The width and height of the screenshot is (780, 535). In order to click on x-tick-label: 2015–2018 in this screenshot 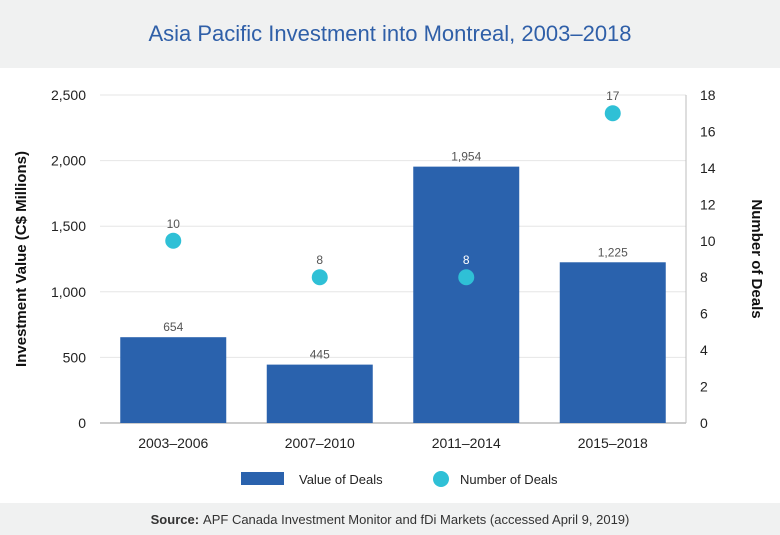, I will do `click(613, 443)`.